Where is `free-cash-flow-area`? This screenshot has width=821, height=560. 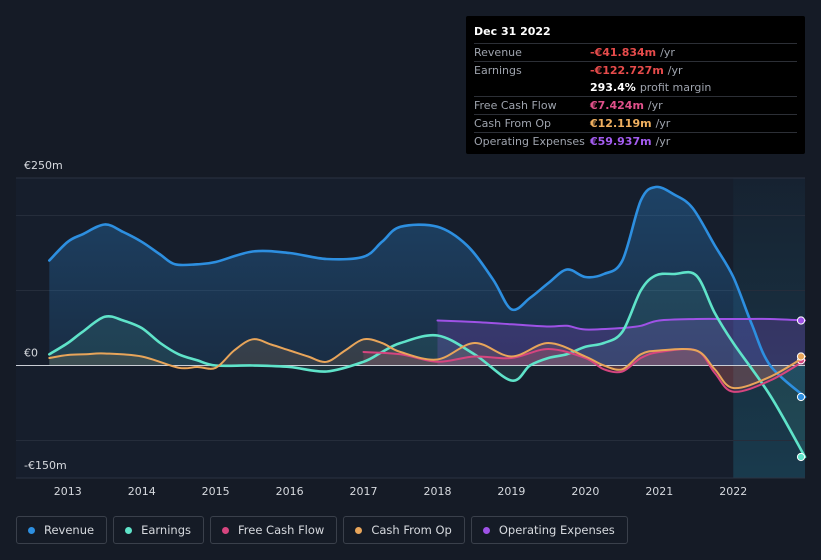
free-cash-flow-area is located at coordinates (584, 370).